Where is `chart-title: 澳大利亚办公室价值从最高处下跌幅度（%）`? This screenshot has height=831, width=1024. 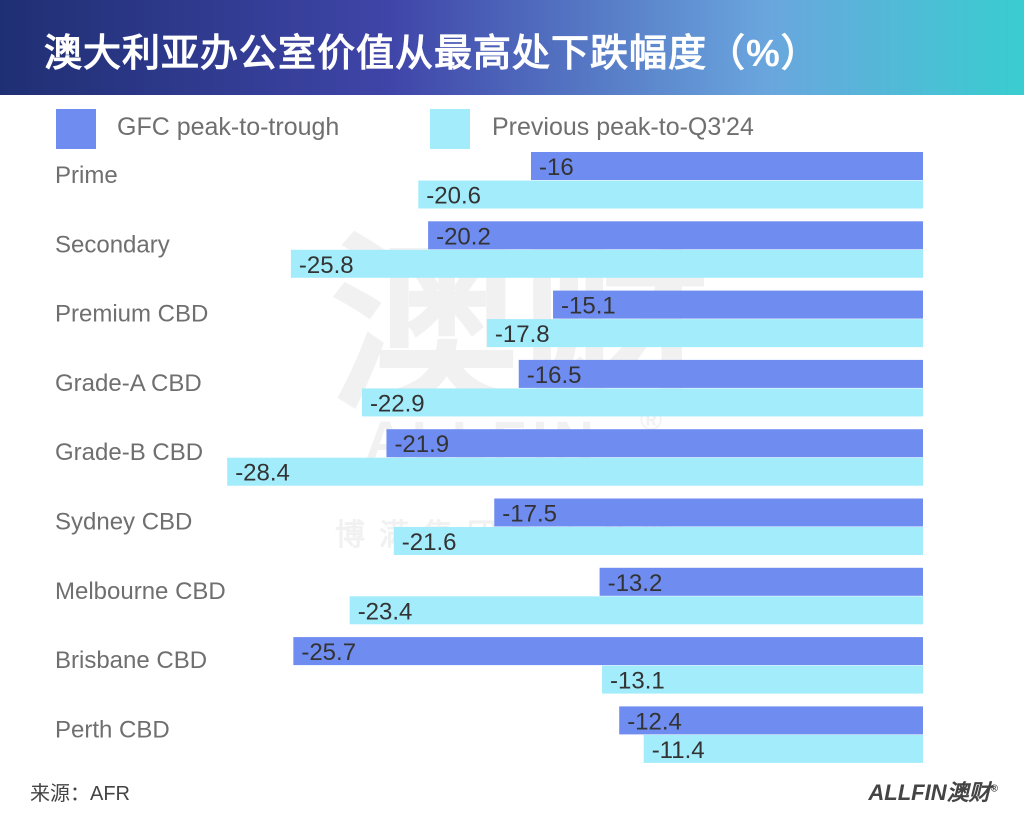
chart-title: 澳大利亚办公室价值从最高处下跌幅度（%） is located at coordinates (432, 54).